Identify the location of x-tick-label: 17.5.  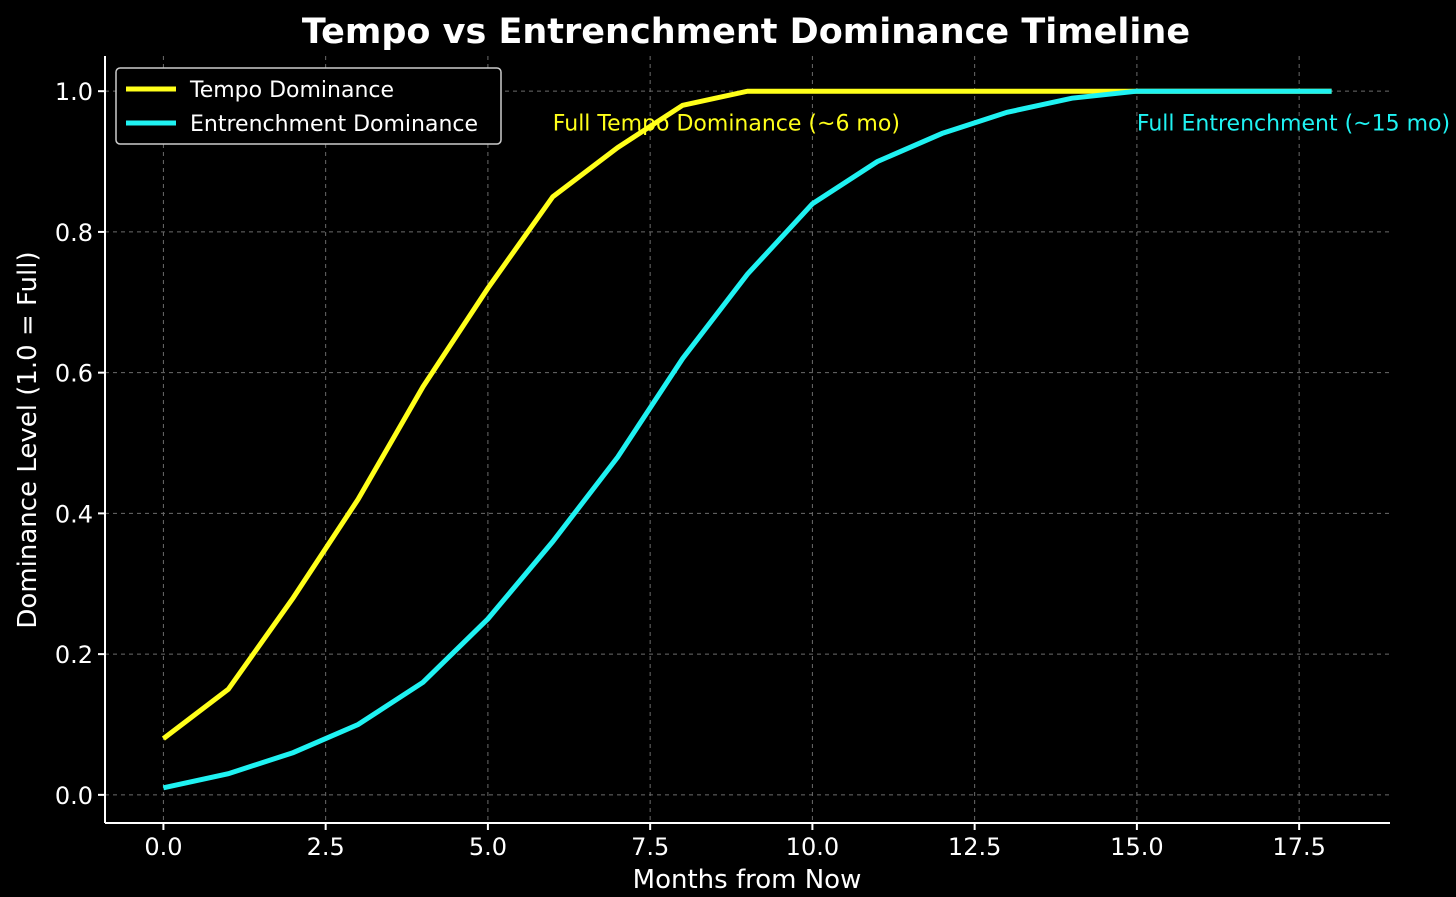
(1298, 847).